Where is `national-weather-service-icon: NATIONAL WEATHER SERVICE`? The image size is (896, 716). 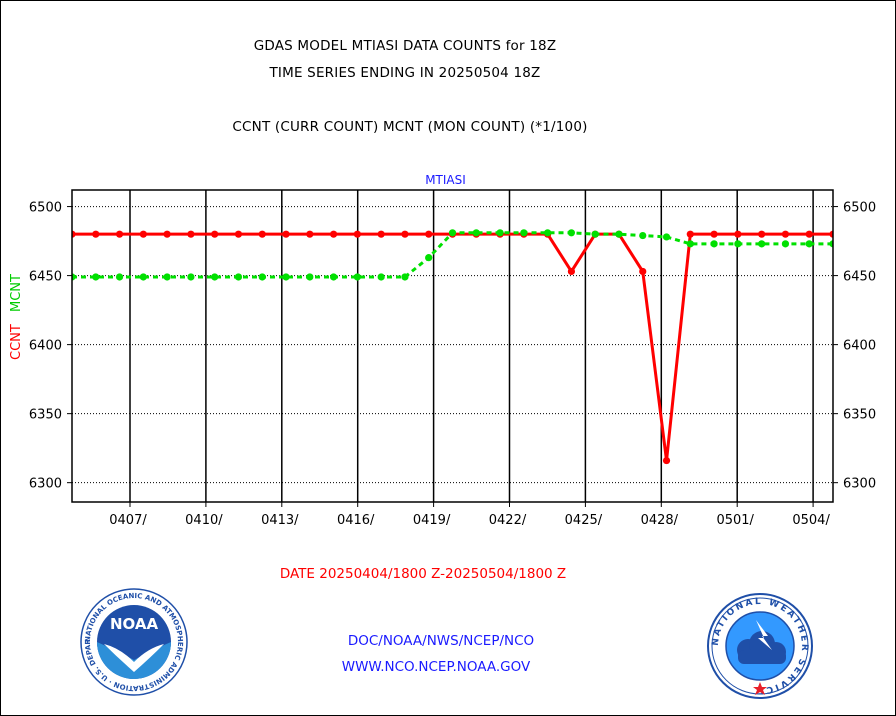
national-weather-service-icon: NATIONAL WEATHER SERVICE is located at coordinates (760, 646).